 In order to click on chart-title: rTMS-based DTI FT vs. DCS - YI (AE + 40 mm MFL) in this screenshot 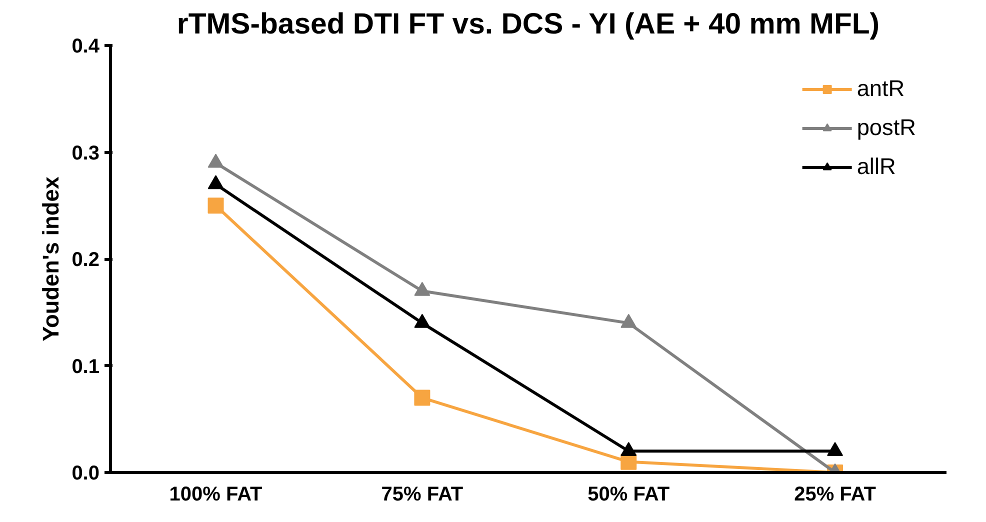, I will do `click(528, 24)`.